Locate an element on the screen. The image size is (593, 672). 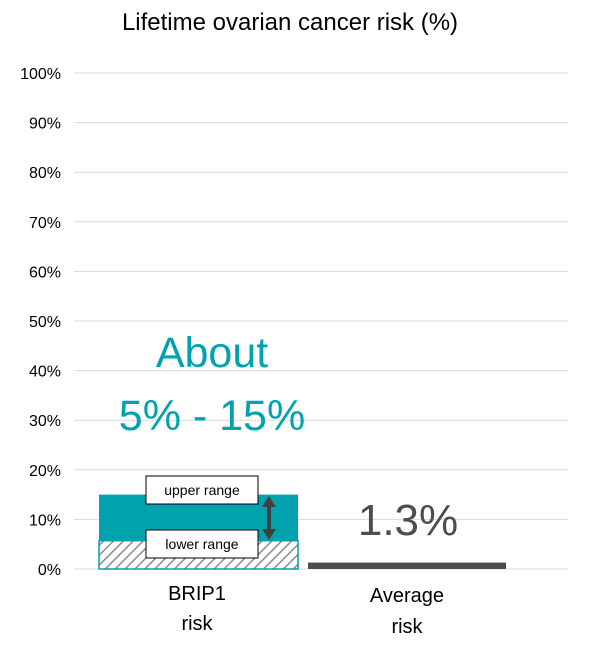
range-arrow-icon is located at coordinates (269, 518).